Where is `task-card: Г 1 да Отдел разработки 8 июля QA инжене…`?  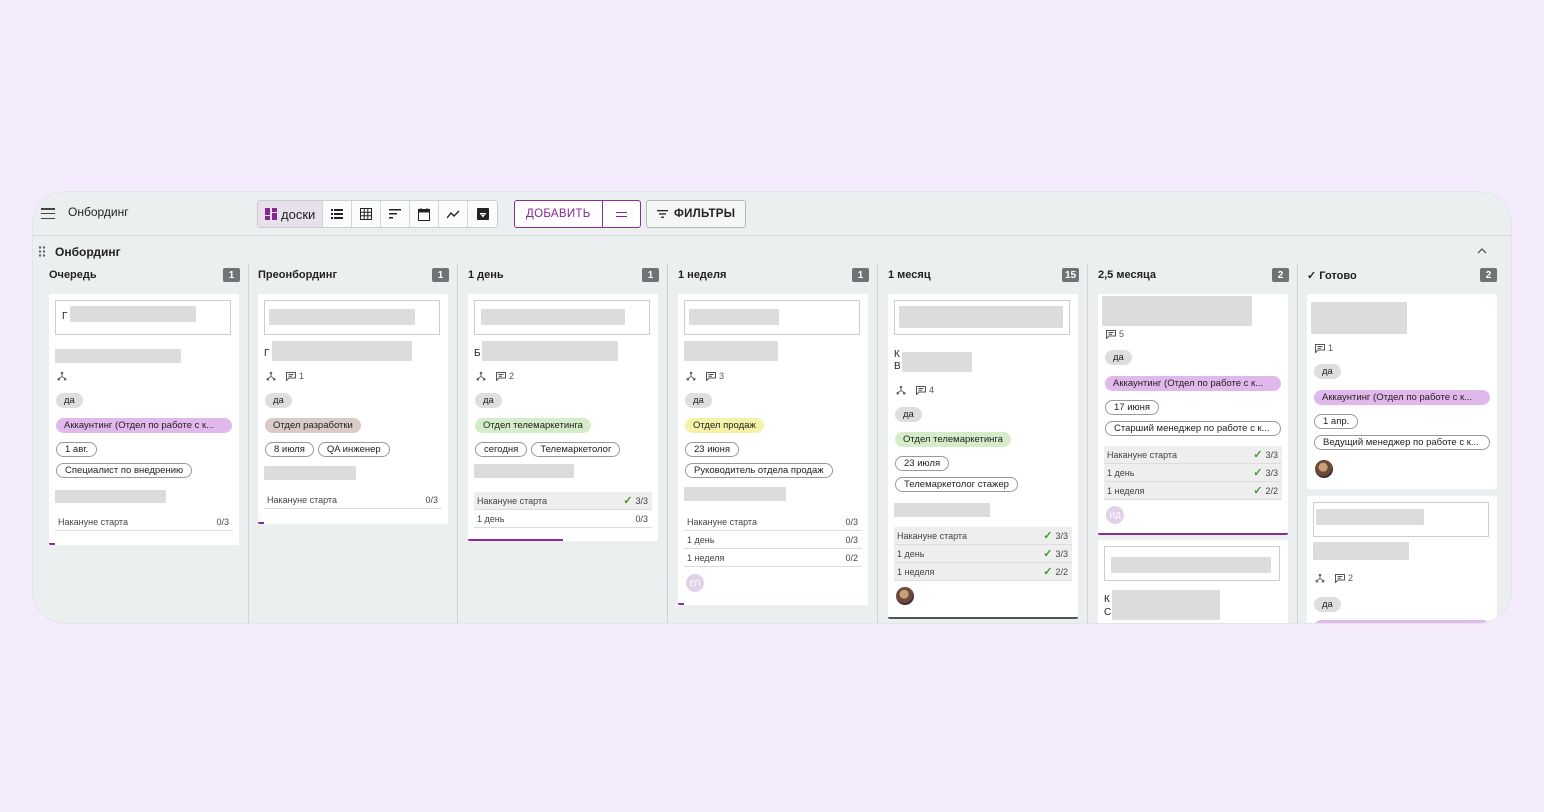
task-card: Г 1 да Отдел разработки 8 июля QA инжене… is located at coordinates (353, 409).